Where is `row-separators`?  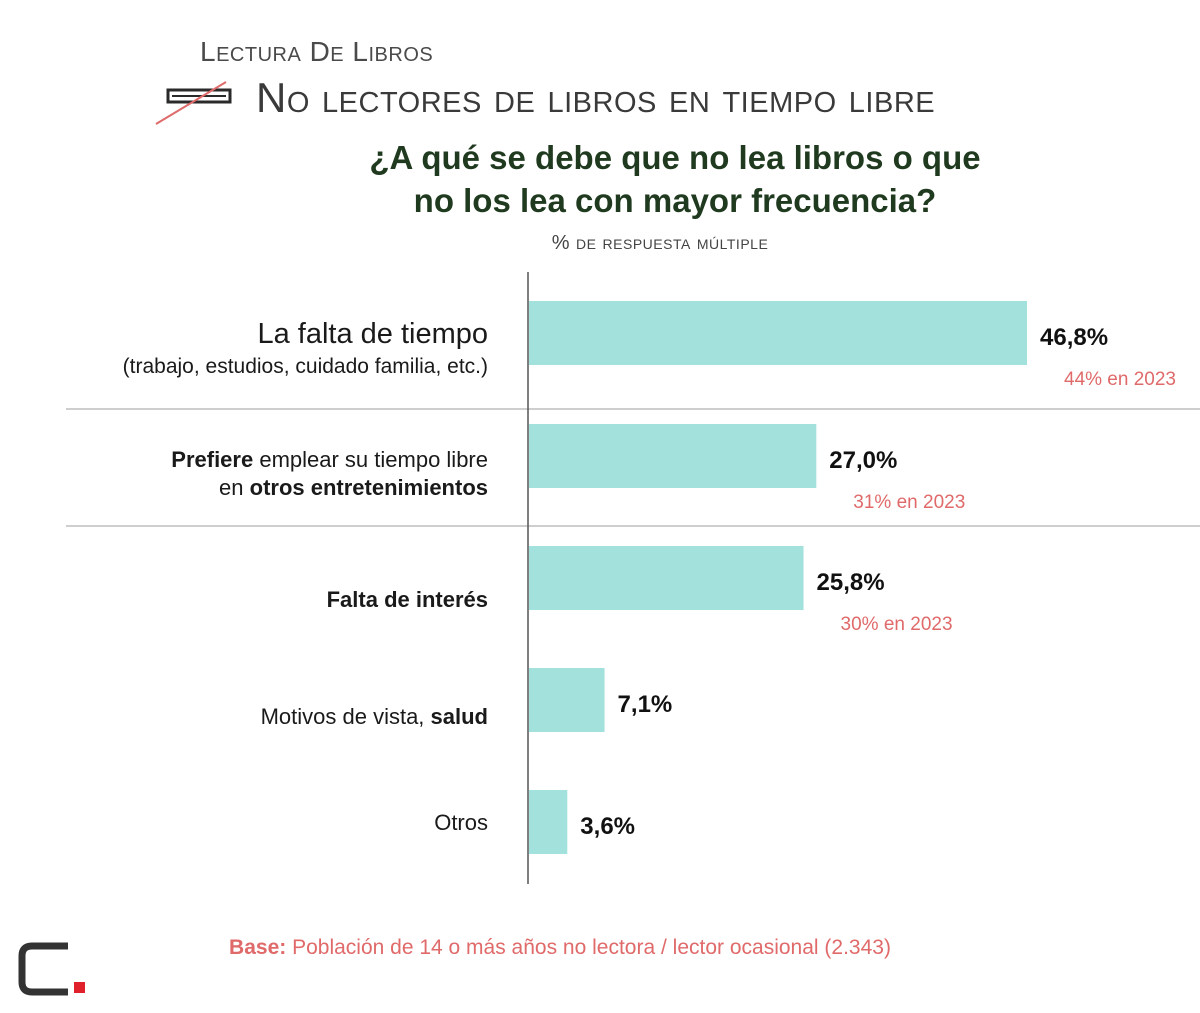 row-separators is located at coordinates (633, 467).